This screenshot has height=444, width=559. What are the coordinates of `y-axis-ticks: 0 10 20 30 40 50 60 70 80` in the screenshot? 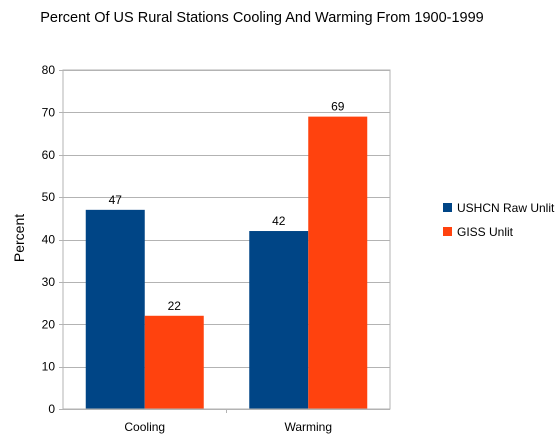 It's located at (52, 239).